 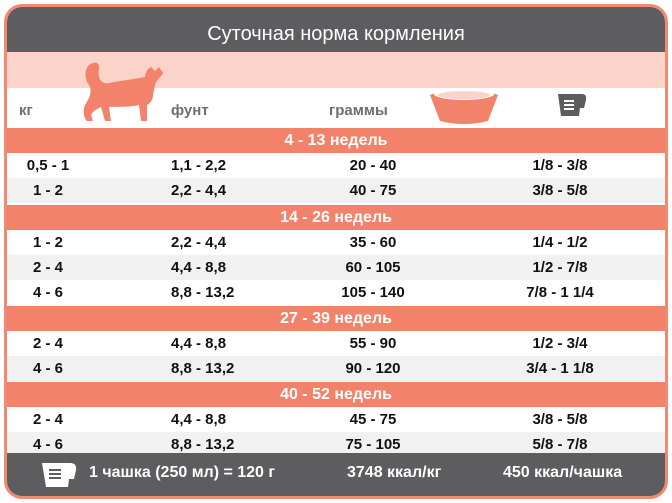 What do you see at coordinates (190, 110) in the screenshot?
I see `header-lb: фунт` at bounding box center [190, 110].